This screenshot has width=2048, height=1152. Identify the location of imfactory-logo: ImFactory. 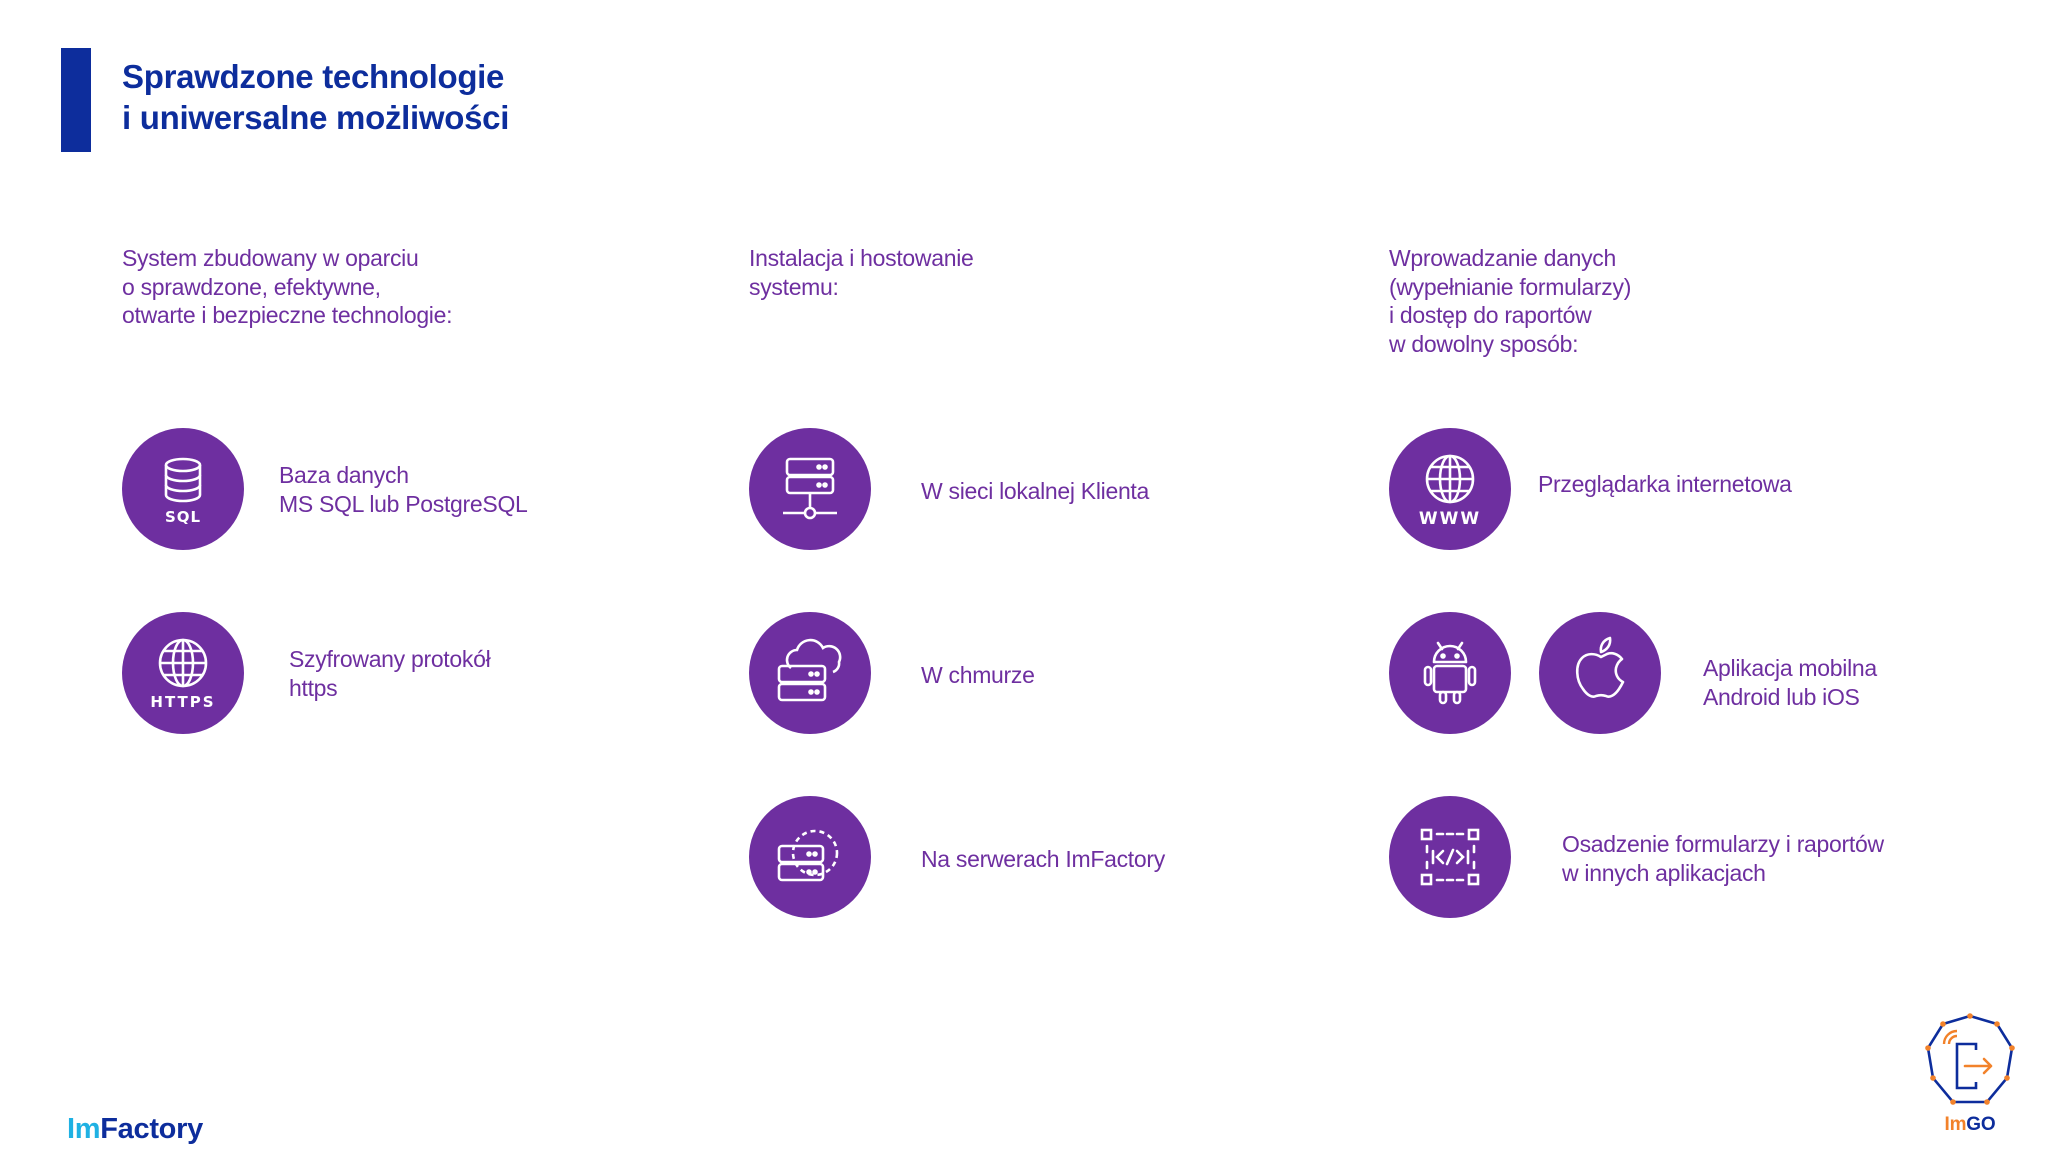
(135, 1129).